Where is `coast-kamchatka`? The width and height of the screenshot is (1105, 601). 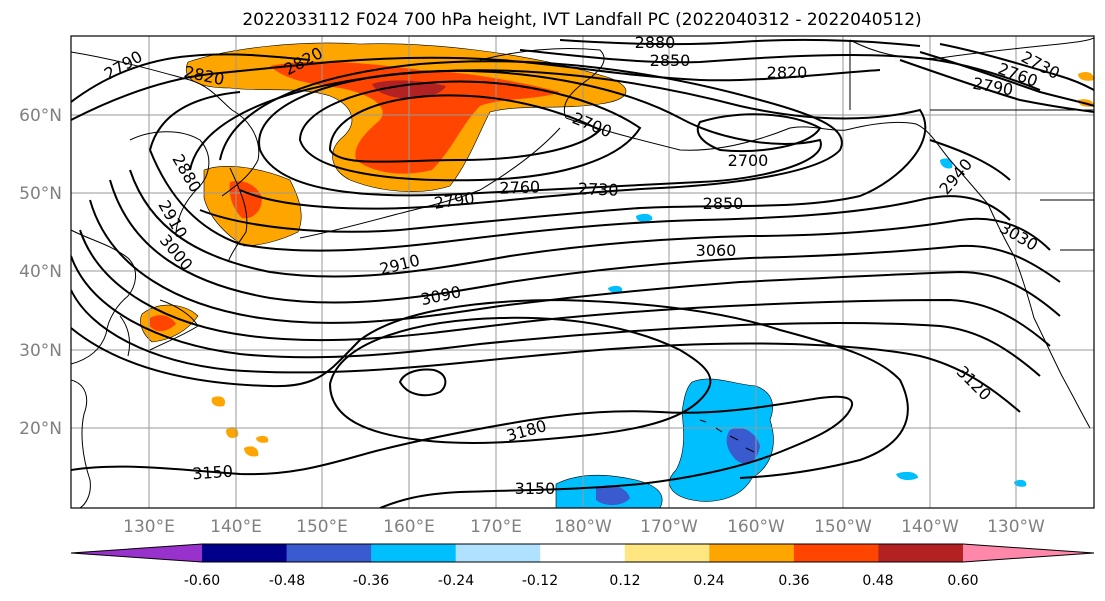
coast-kamchatka is located at coordinates (237, 215).